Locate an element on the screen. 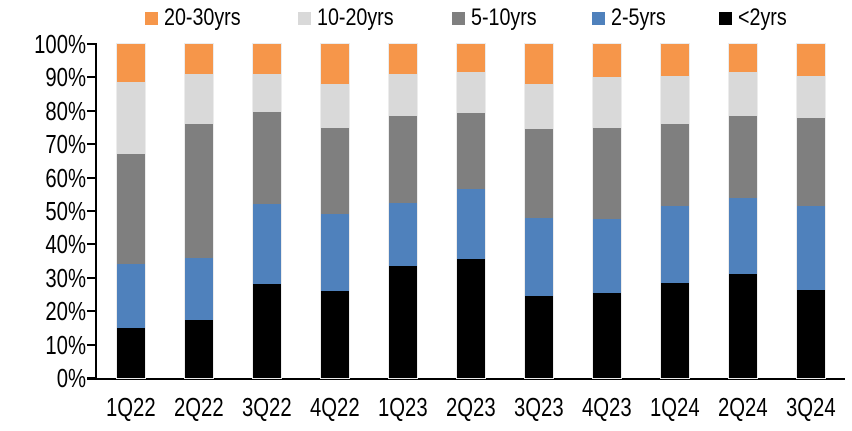 This screenshot has height=431, width=852. x-axis-label-3q24: 3Q24 is located at coordinates (811, 407).